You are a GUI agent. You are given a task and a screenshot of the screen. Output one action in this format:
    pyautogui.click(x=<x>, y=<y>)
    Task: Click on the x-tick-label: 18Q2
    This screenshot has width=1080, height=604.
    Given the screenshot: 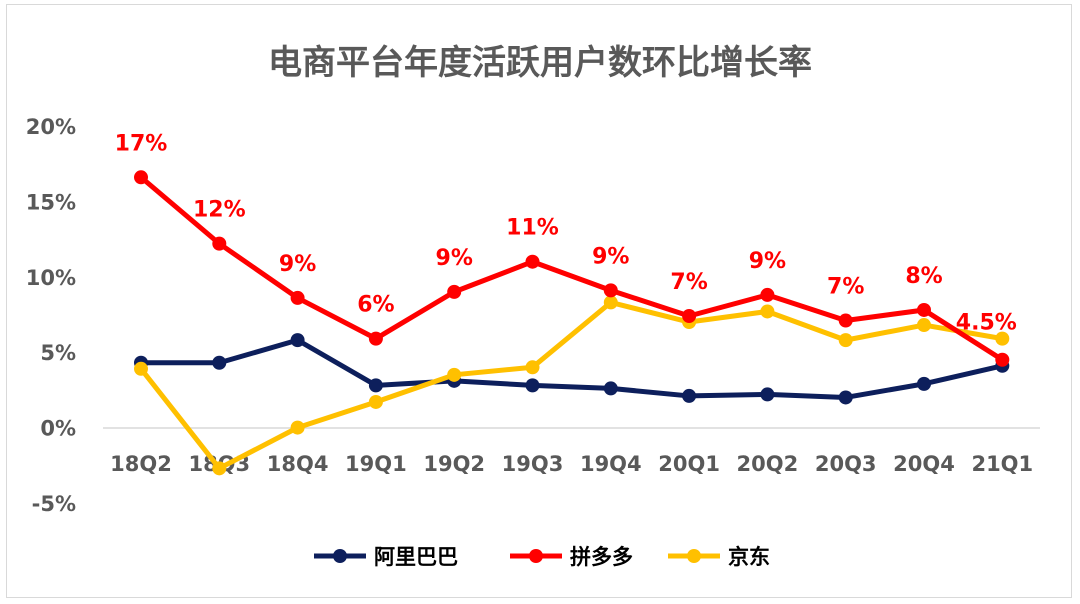 What is the action you would take?
    pyautogui.click(x=141, y=464)
    